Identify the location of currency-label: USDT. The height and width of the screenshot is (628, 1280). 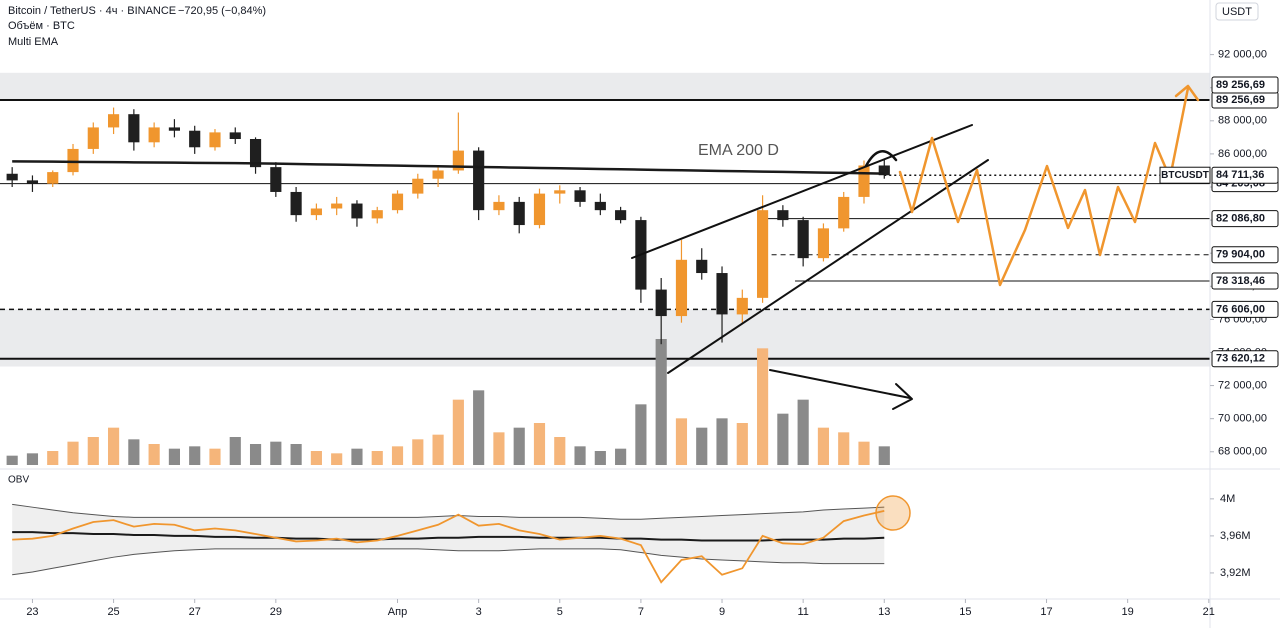
(1237, 12).